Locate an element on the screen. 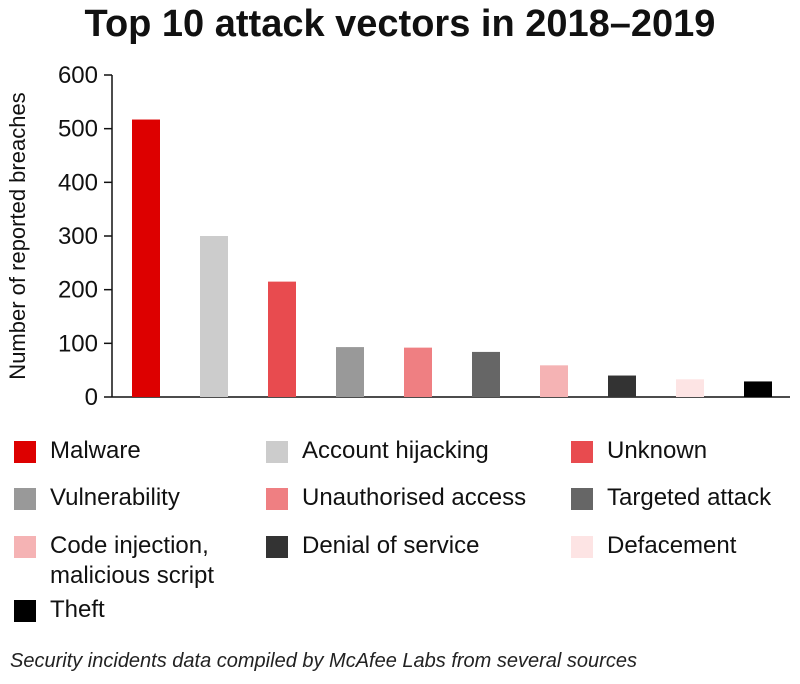 This screenshot has width=800, height=684. legend-item: Denial of service is located at coordinates (372, 546).